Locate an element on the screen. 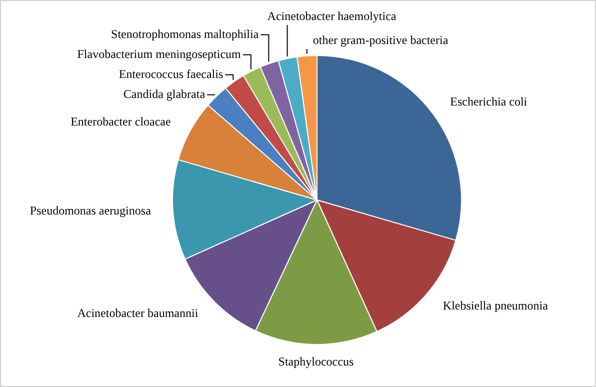  slice-label: Acinetobacter baumannii is located at coordinates (138, 313).